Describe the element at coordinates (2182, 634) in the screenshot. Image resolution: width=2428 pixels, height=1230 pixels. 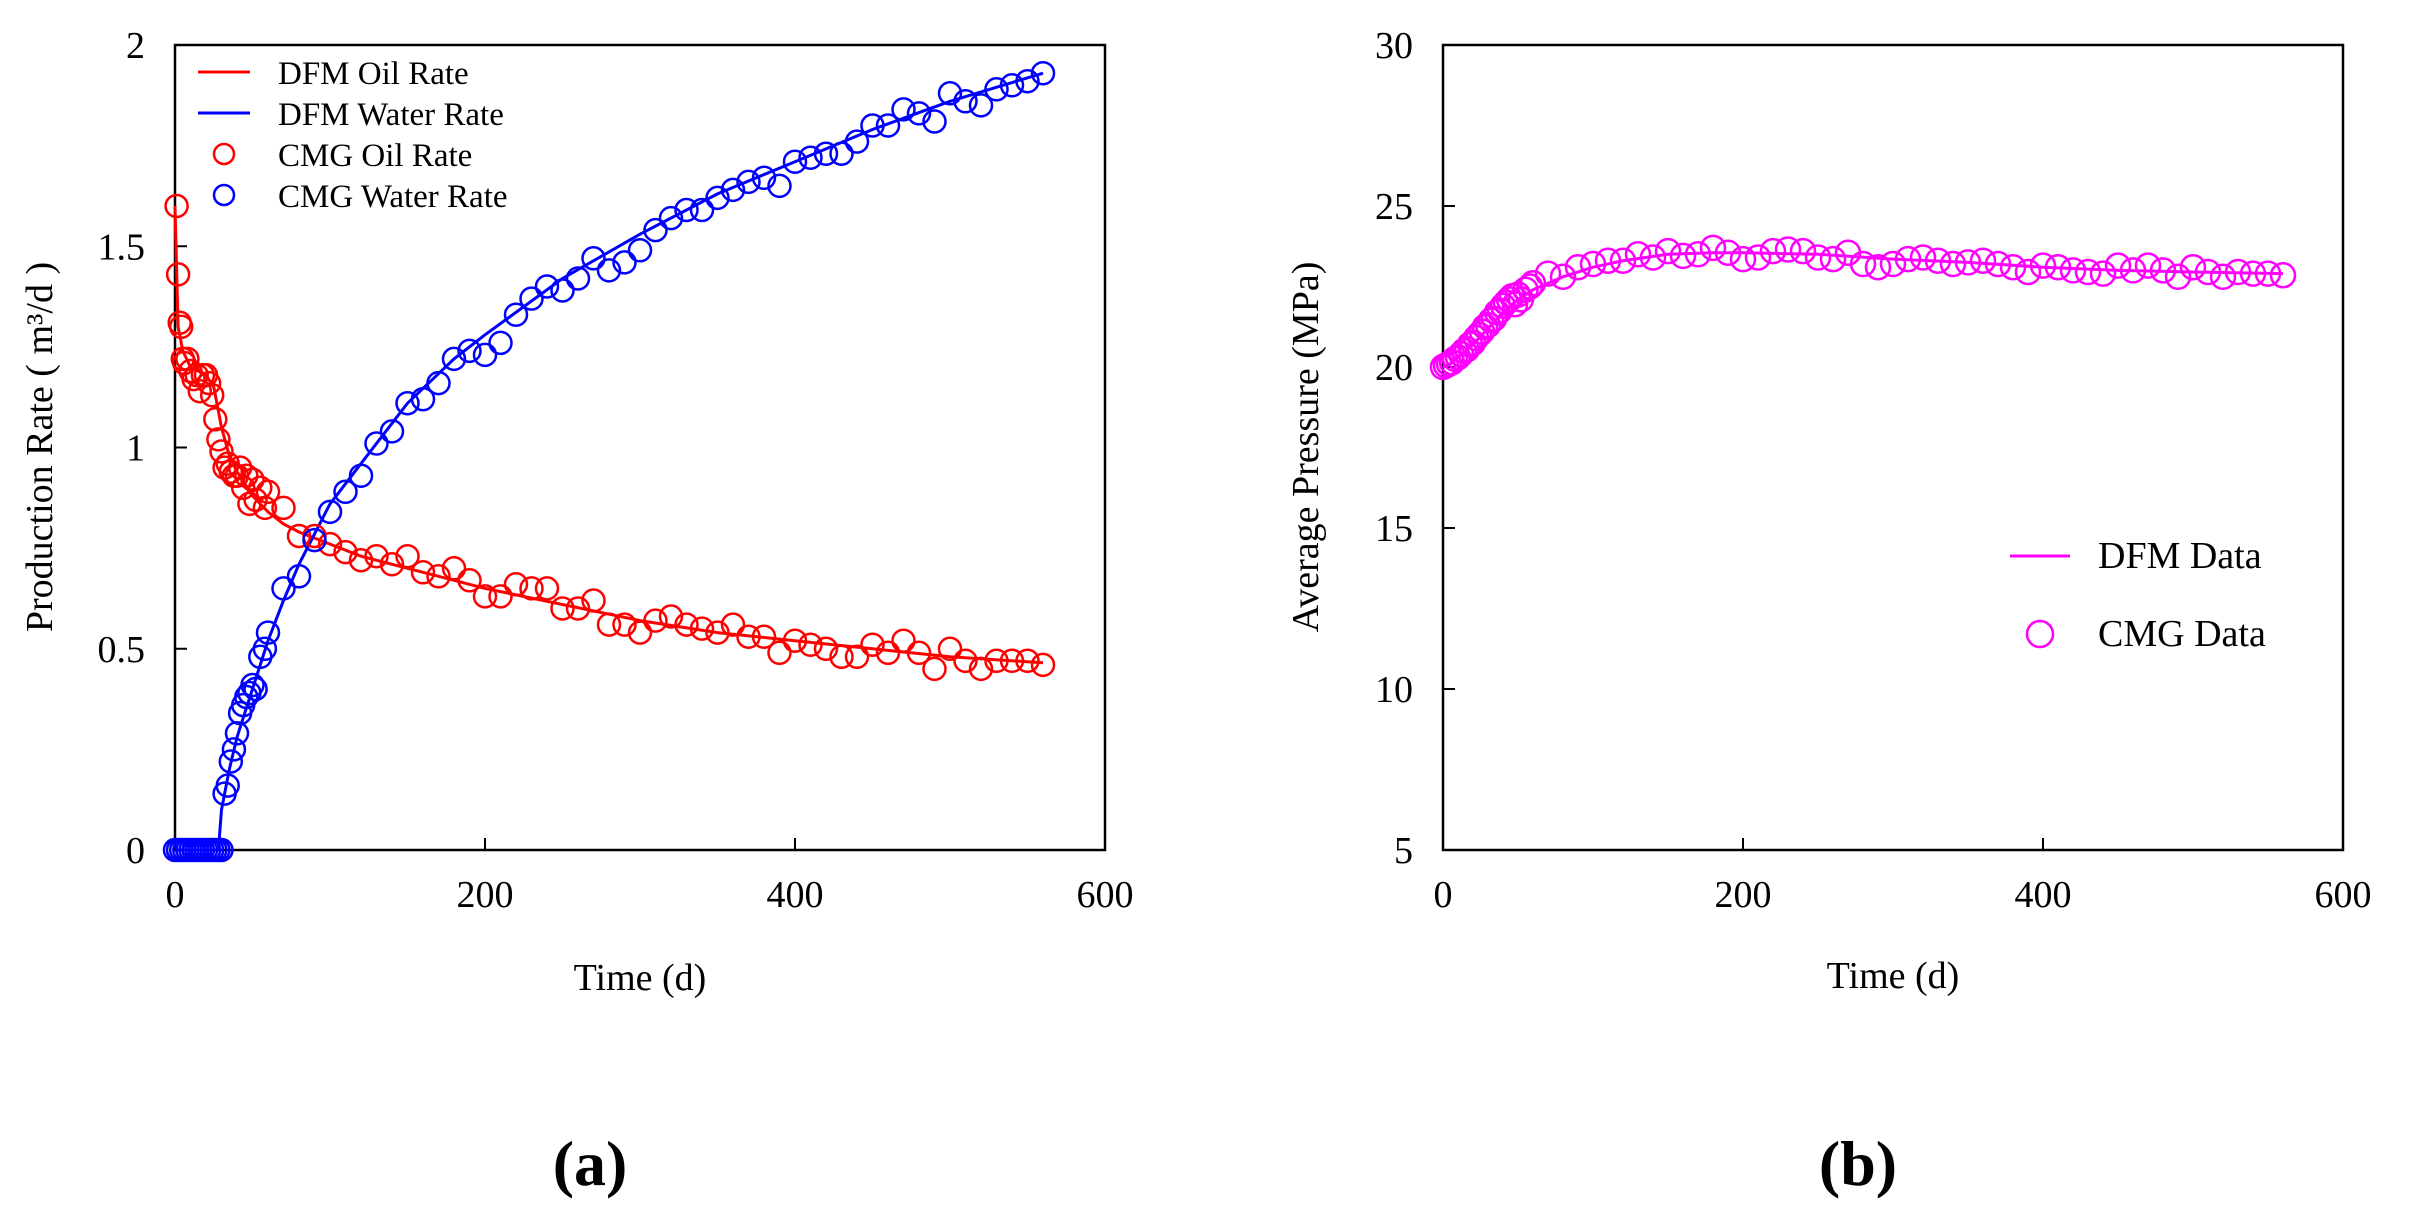
I see `legend-label: CMG Data` at that location.